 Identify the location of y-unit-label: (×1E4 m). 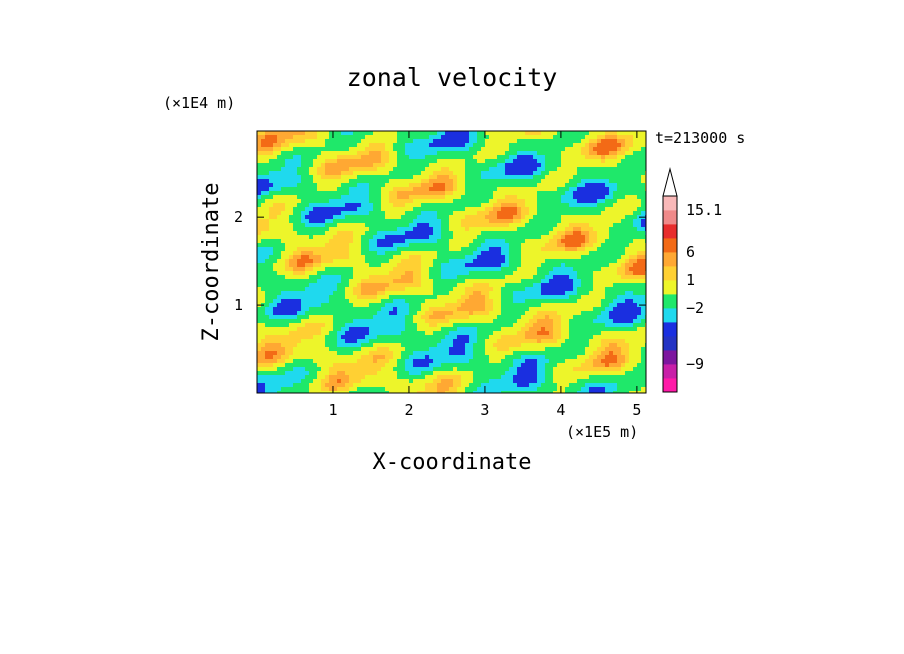
(199, 103).